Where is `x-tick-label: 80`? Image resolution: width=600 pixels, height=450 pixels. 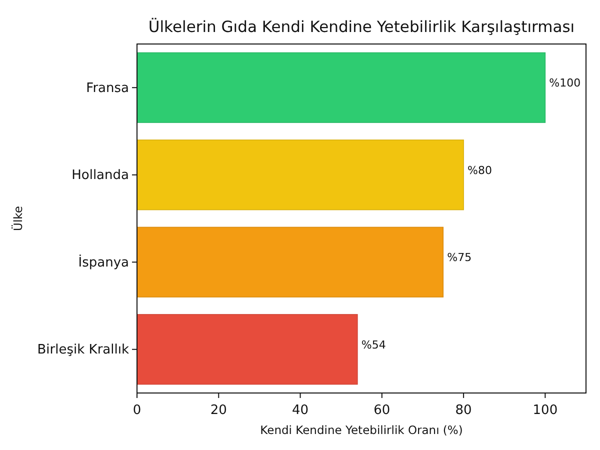
x-tick-label: 80 is located at coordinates (463, 410).